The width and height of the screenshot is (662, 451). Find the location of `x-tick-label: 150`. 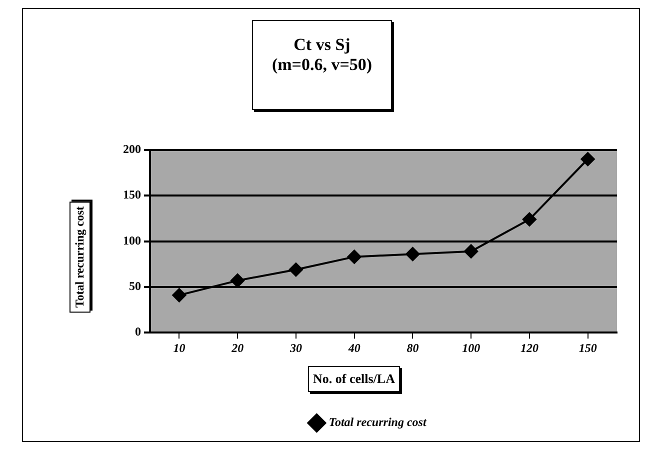

x-tick-label: 150 is located at coordinates (587, 347).